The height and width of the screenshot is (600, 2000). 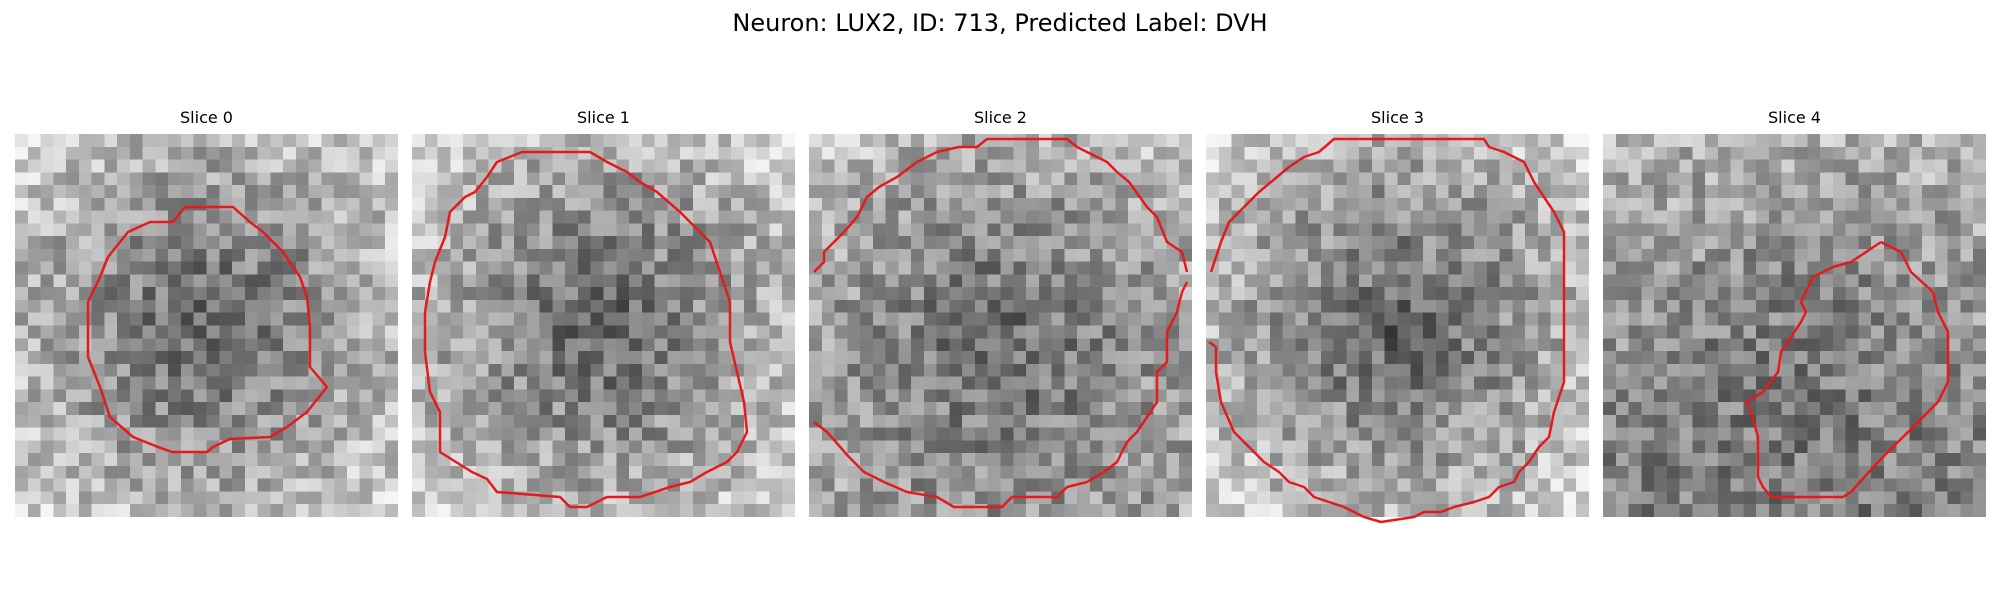 I want to click on slice-panel-4: Slice 4, so click(x=1794, y=317).